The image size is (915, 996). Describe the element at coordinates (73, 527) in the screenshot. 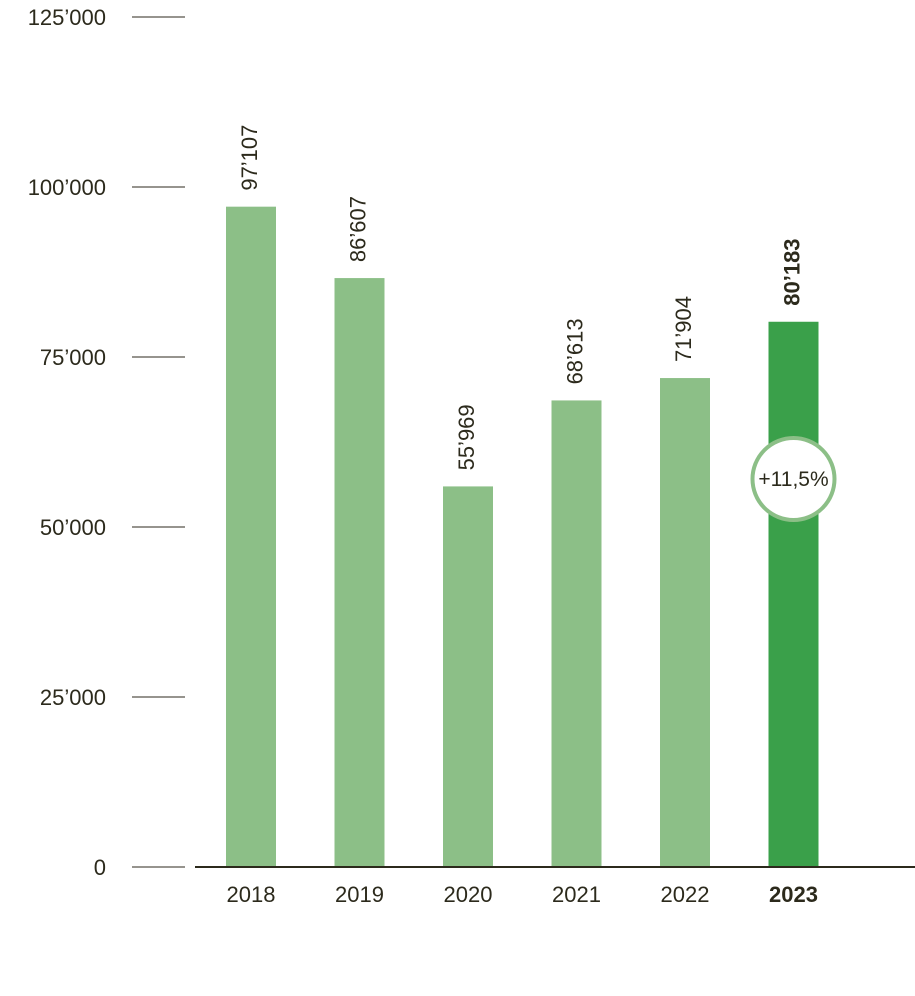

I see `y-tick-label-2: 50’000` at that location.